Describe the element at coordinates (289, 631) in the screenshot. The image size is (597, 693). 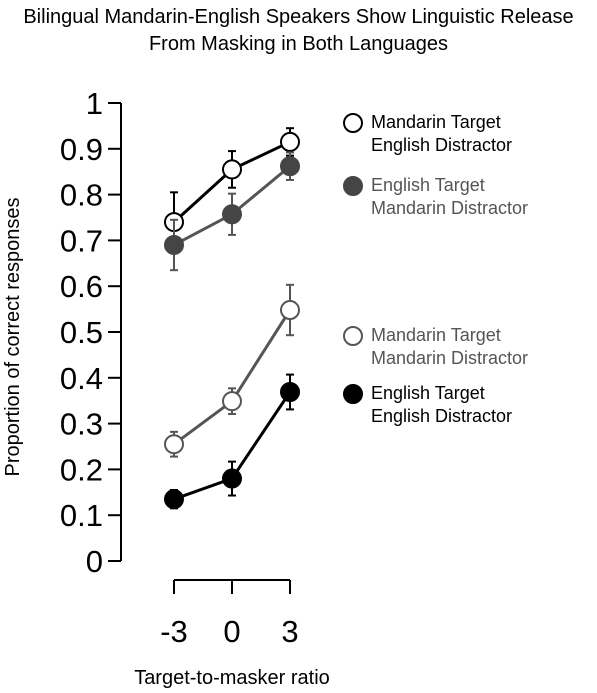
I see `x-tick-label: 3` at that location.